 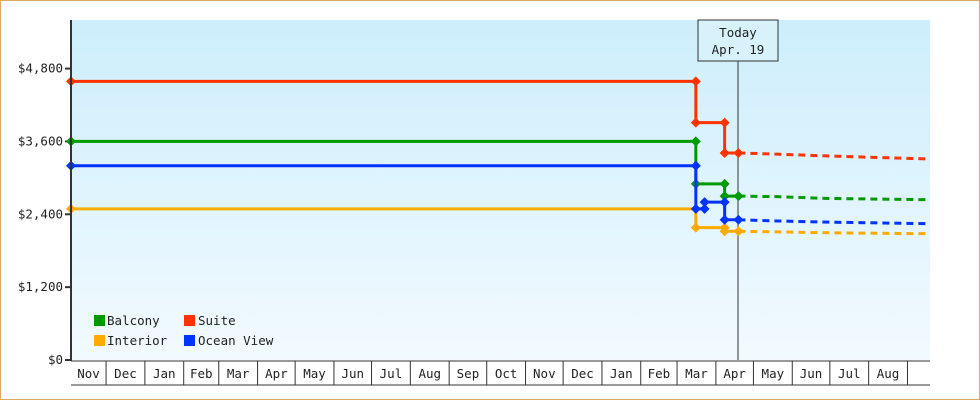 I want to click on y-tick-label: $3,600, so click(x=40, y=140).